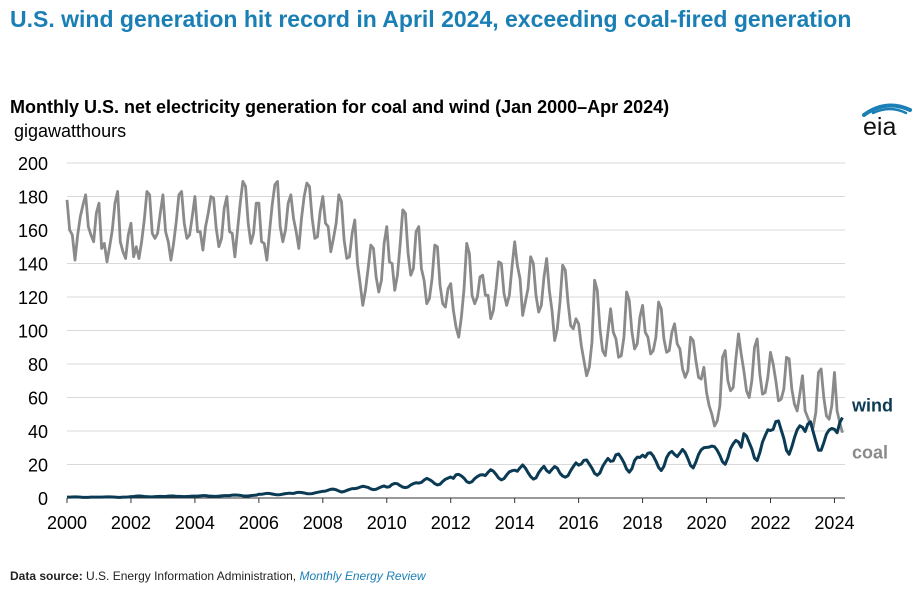  What do you see at coordinates (707, 523) in the screenshot?
I see `x-tick-label: 2020` at bounding box center [707, 523].